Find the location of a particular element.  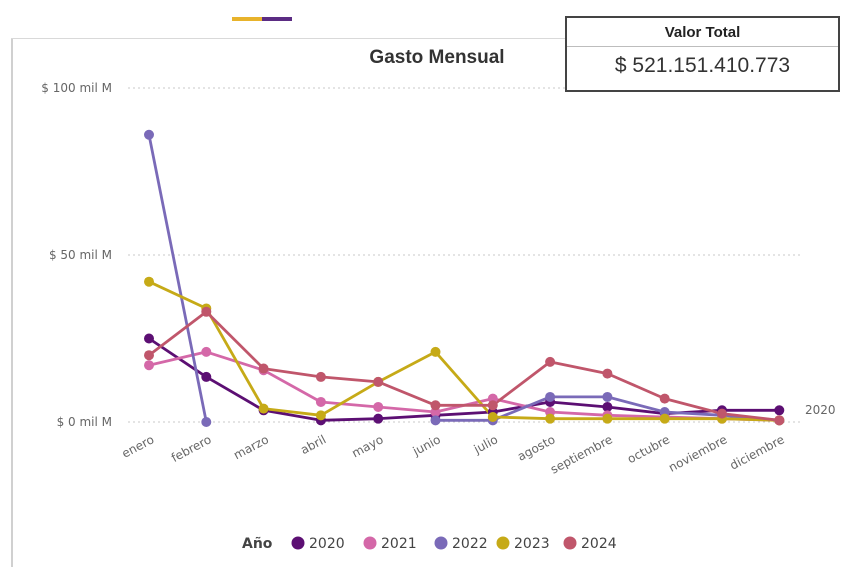

legend-label-2024: 2024 is located at coordinates (599, 544).